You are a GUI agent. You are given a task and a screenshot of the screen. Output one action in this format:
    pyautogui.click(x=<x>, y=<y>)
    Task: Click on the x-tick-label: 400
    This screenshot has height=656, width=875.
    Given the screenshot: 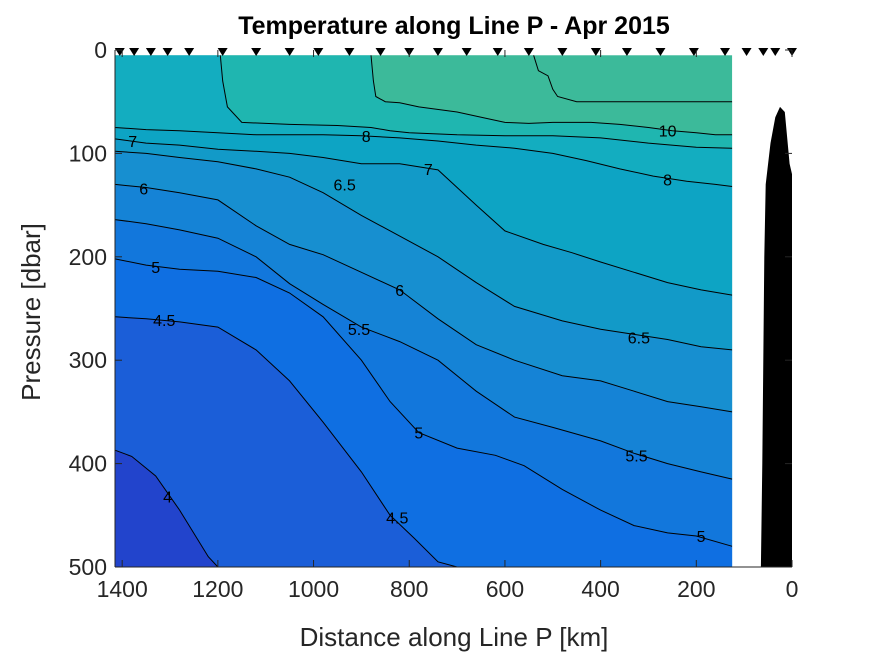 What is the action you would take?
    pyautogui.click(x=600, y=589)
    